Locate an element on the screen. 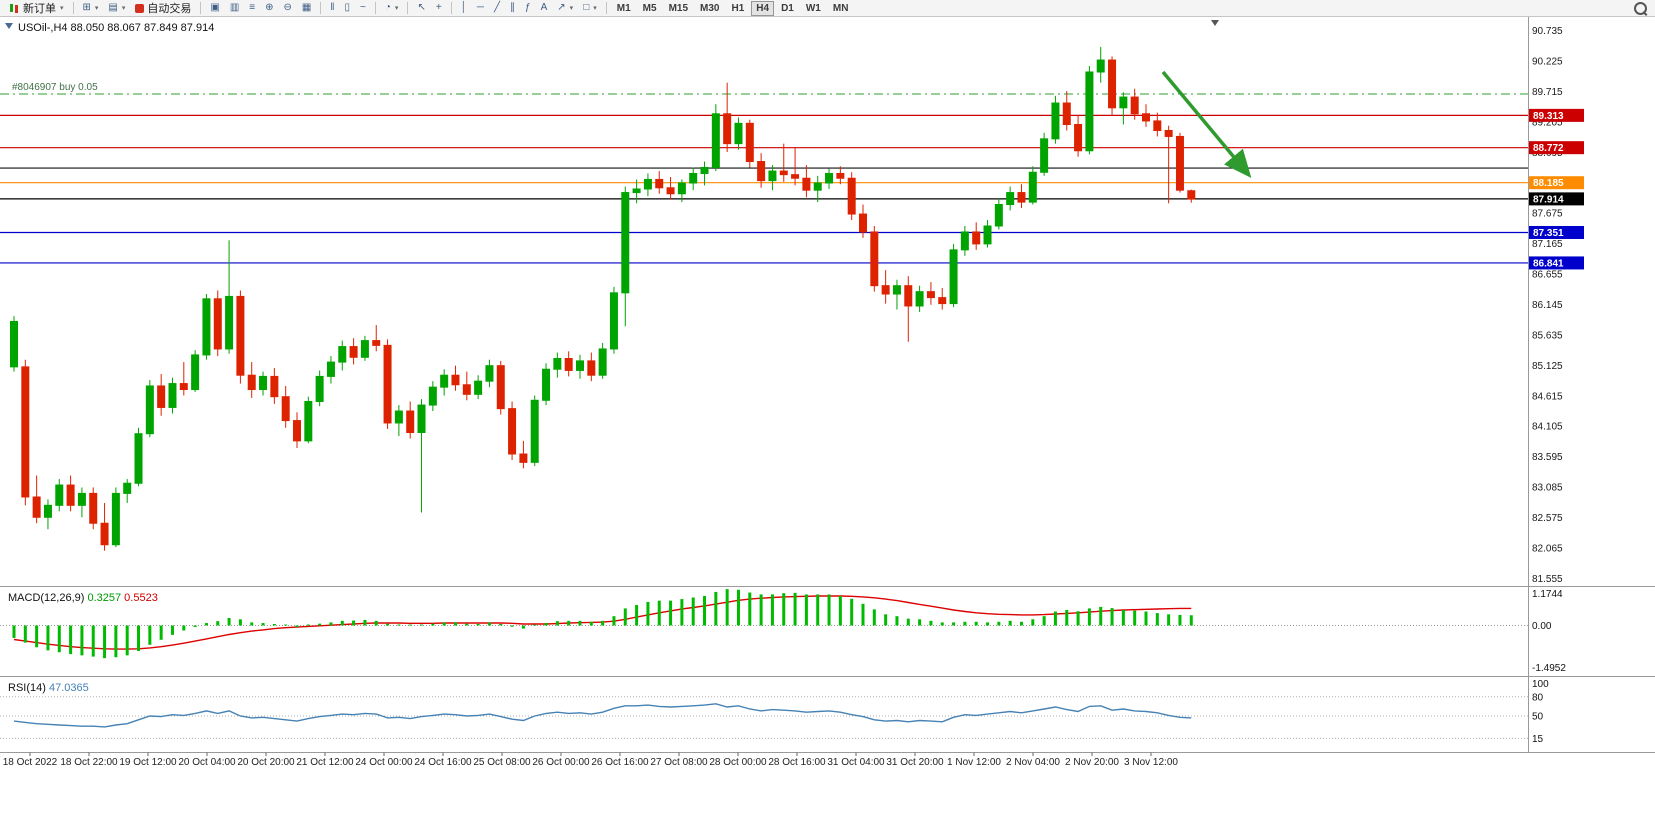 Image resolution: width=1655 pixels, height=817 pixels. arrows-button: ↗ ▾ is located at coordinates (565, 8).